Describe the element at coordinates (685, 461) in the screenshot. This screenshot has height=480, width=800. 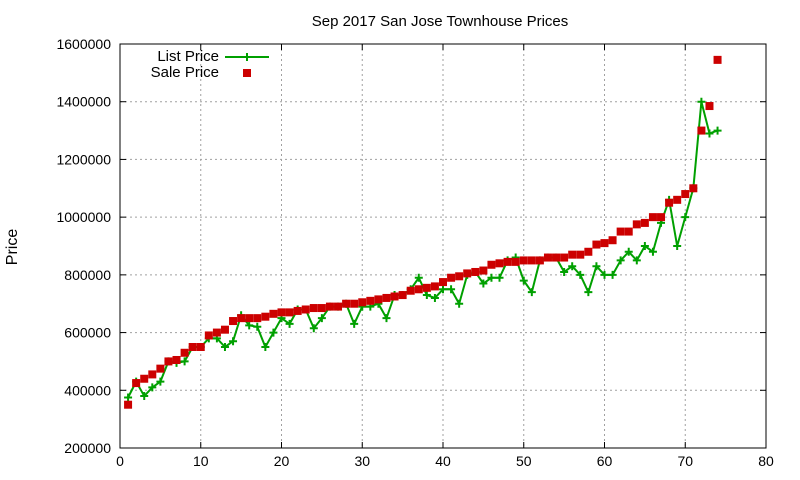
I see `x-tick-label: 70` at that location.